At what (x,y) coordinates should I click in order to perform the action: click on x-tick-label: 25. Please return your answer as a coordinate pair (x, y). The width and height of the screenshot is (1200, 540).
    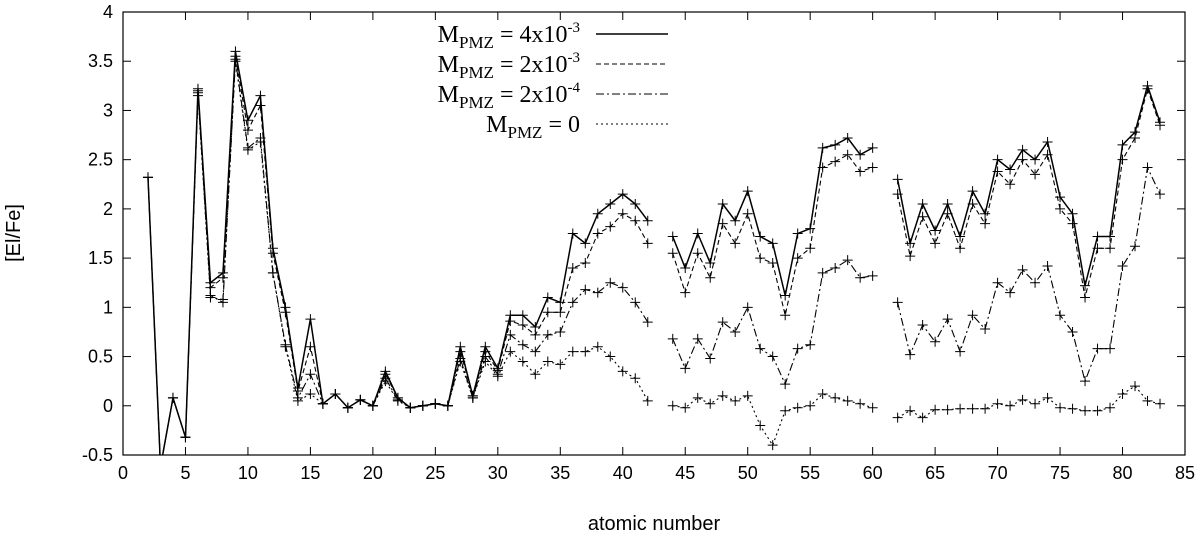
    Looking at the image, I should click on (435, 473).